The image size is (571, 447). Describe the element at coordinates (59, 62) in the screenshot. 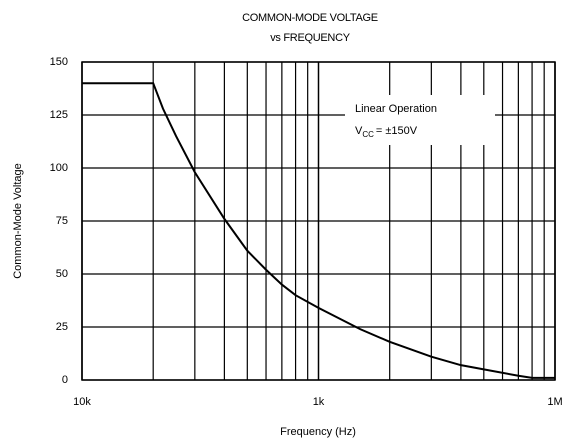

I see `y-tick-label: 150` at that location.